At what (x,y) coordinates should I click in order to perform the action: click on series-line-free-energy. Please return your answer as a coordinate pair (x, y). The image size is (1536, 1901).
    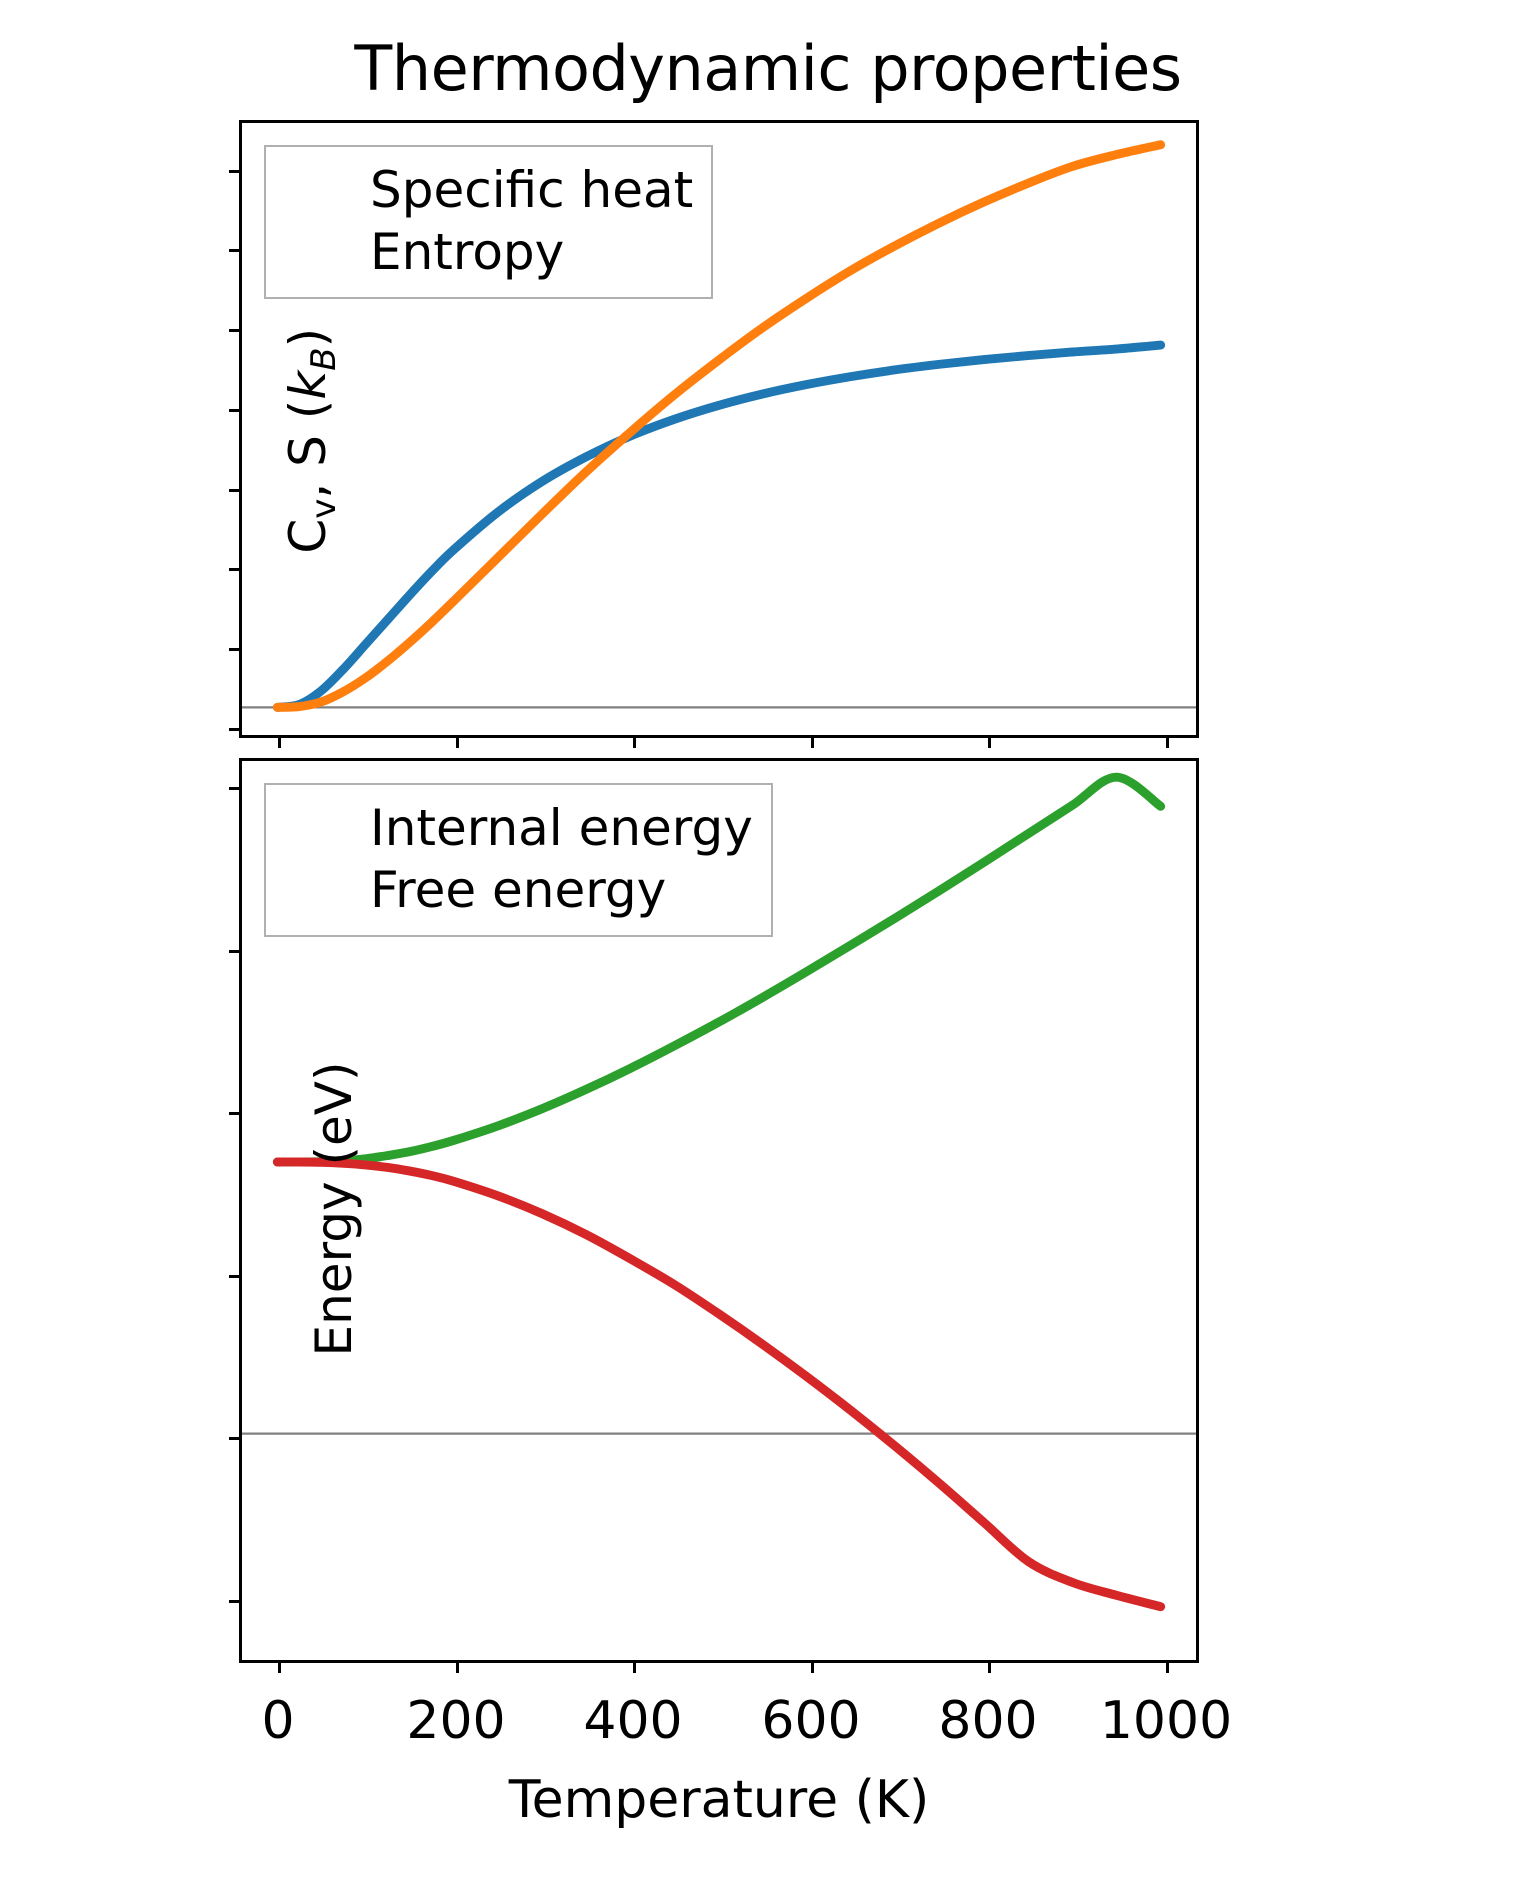
    Looking at the image, I should click on (719, 1384).